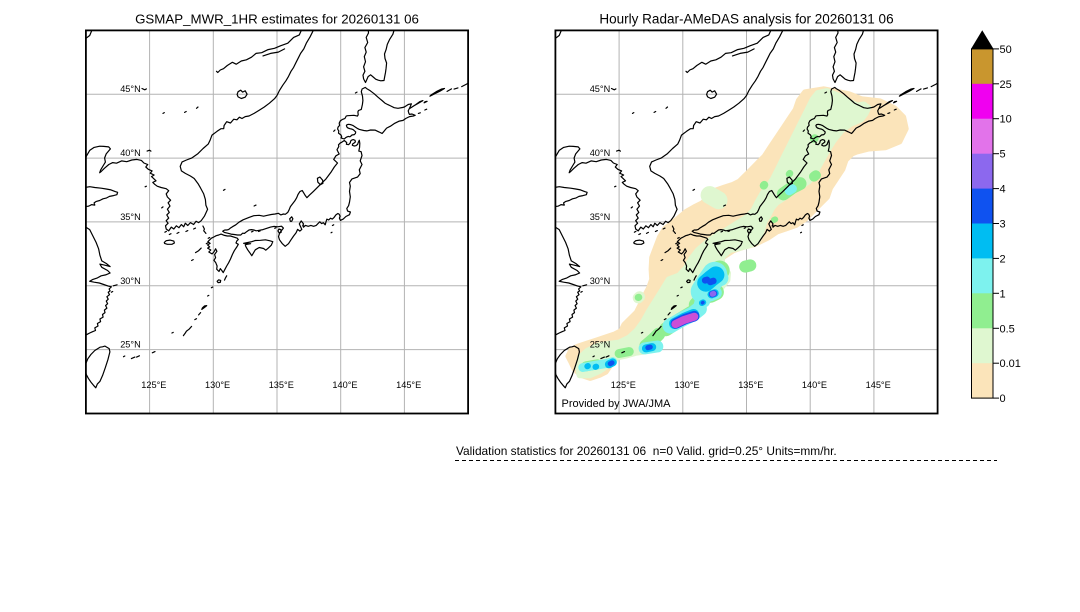 The height and width of the screenshot is (612, 1080). What do you see at coordinates (1003, 259) in the screenshot?
I see `svg-text: 2` at bounding box center [1003, 259].